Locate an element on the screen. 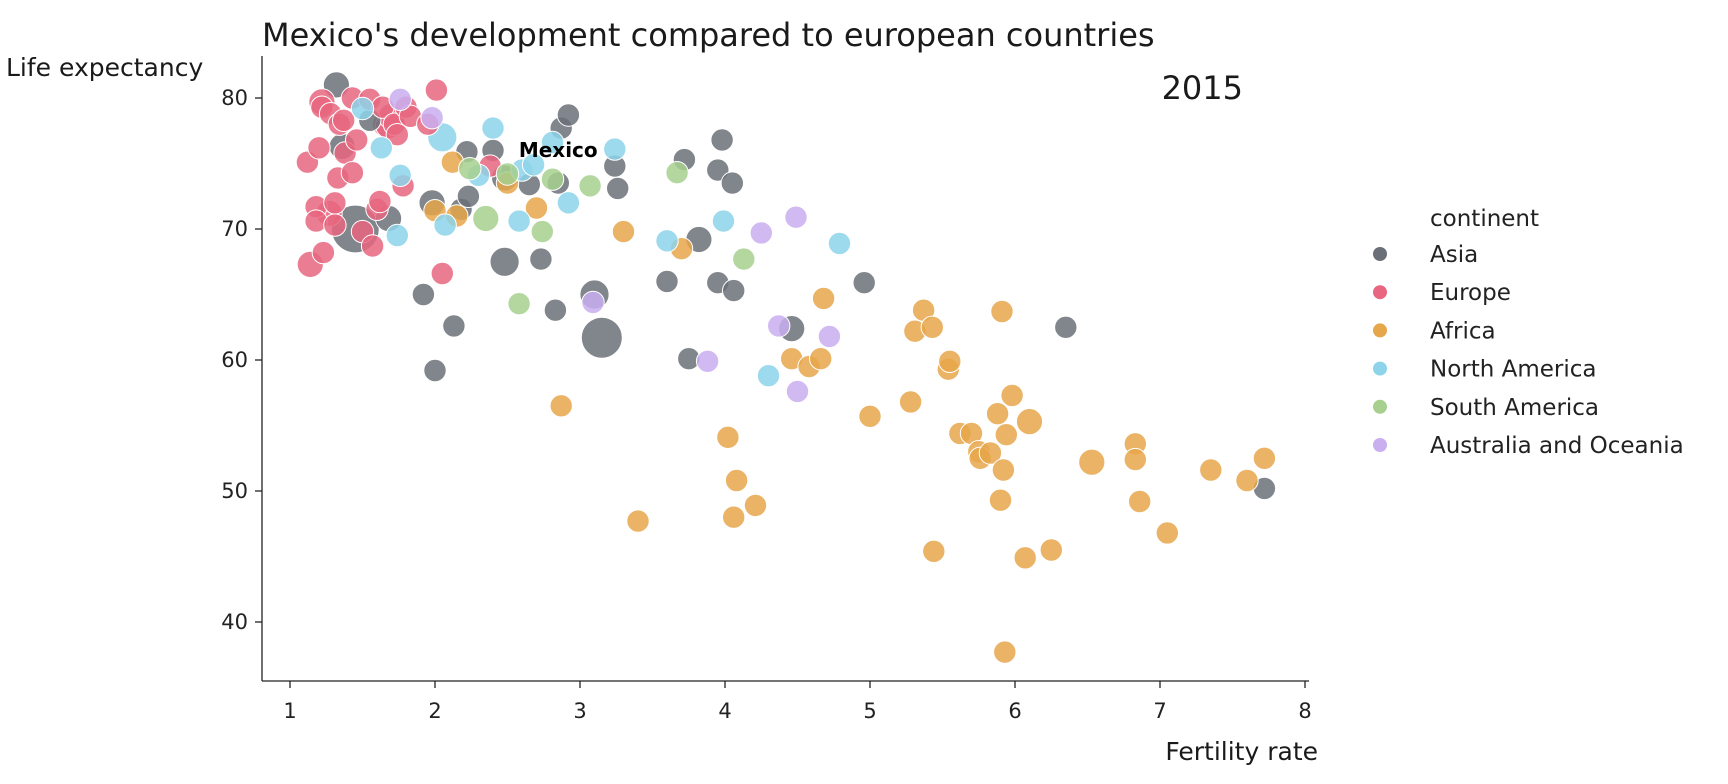 The image size is (1728, 784). x-tick-label: 8 is located at coordinates (1304, 711).